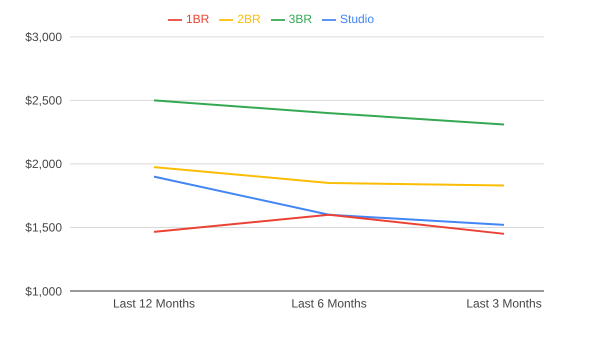  What do you see at coordinates (300, 19) in the screenshot?
I see `legend-label: 3BR` at bounding box center [300, 19].